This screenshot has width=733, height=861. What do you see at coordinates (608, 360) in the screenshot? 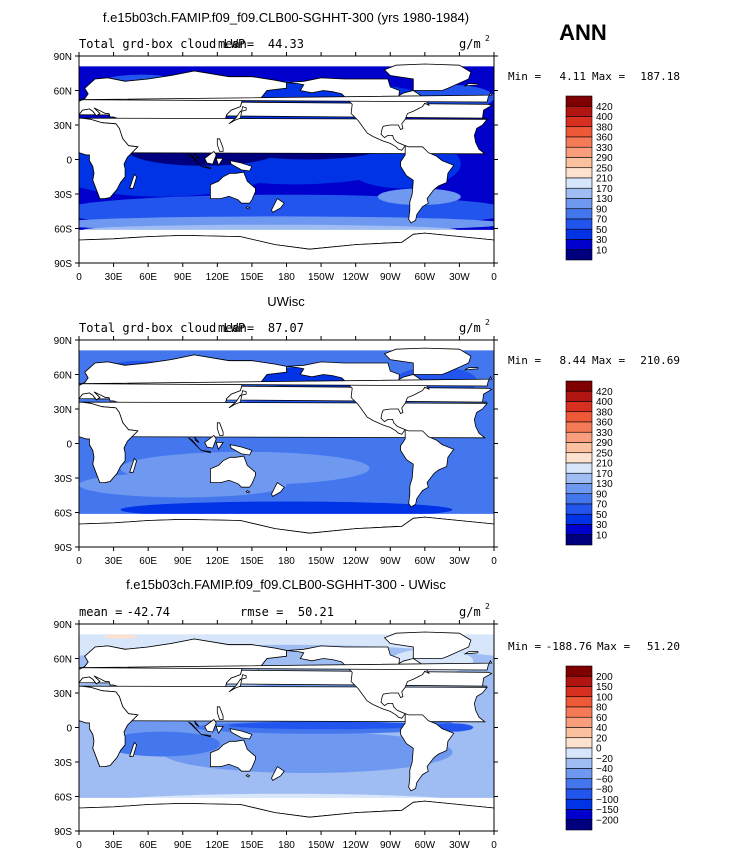
I see `panel-2-max-label: Max =` at bounding box center [608, 360].